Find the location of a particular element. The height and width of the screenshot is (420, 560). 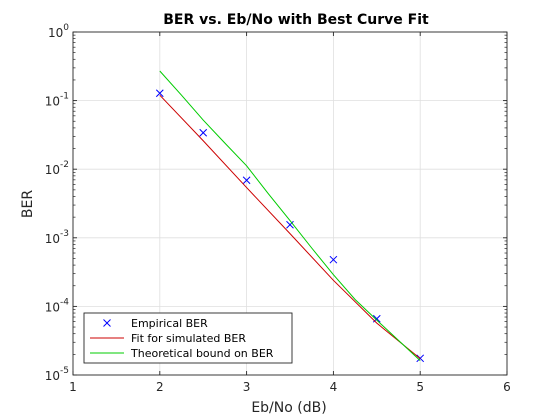

legend-entry: Empirical BER is located at coordinates (155, 323).